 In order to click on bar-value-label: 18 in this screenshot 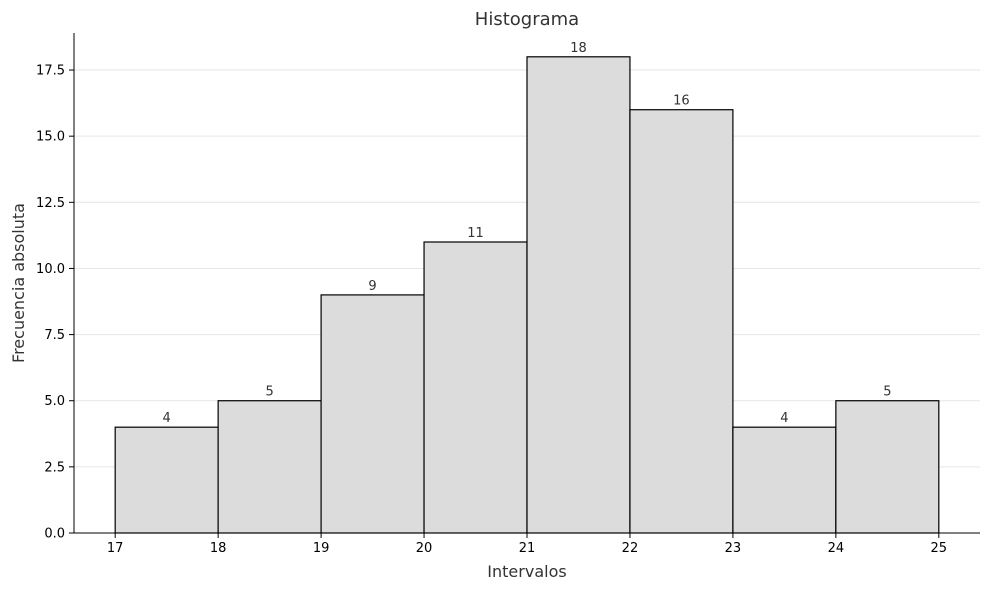, I will do `click(578, 48)`.